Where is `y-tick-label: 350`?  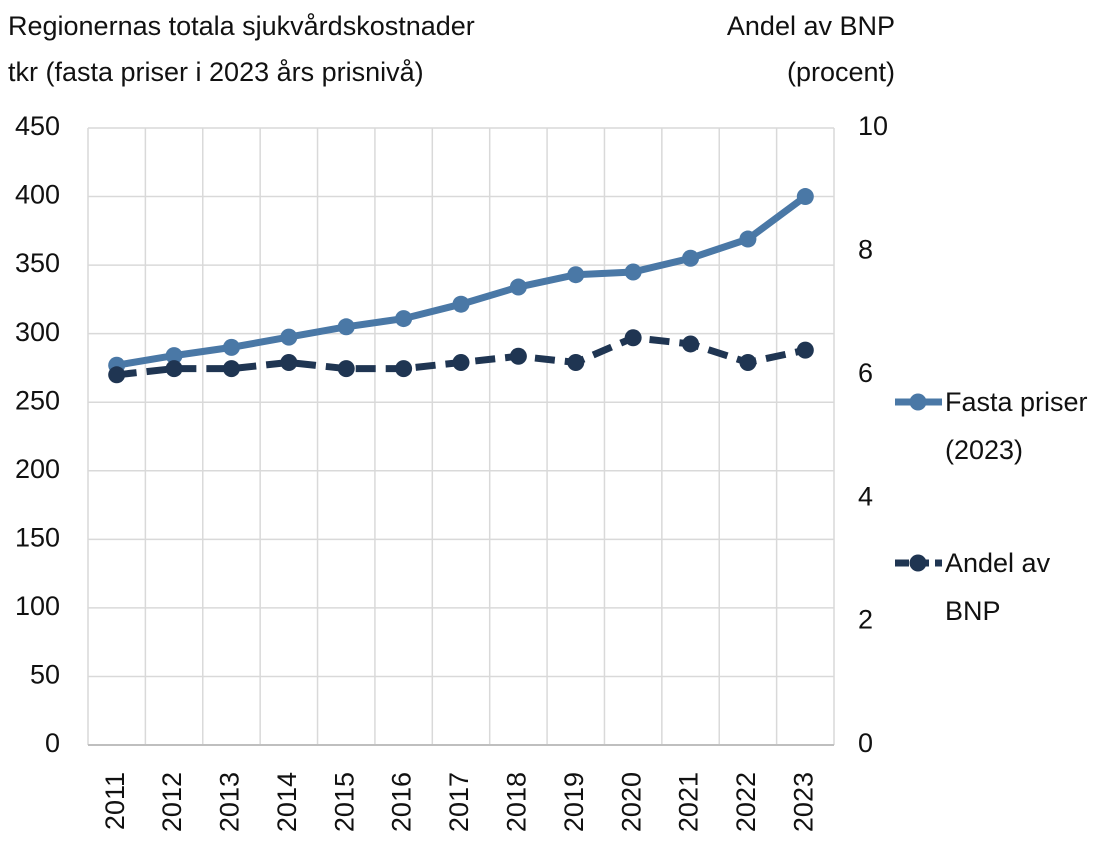
y-tick-label: 350 is located at coordinates (37, 263).